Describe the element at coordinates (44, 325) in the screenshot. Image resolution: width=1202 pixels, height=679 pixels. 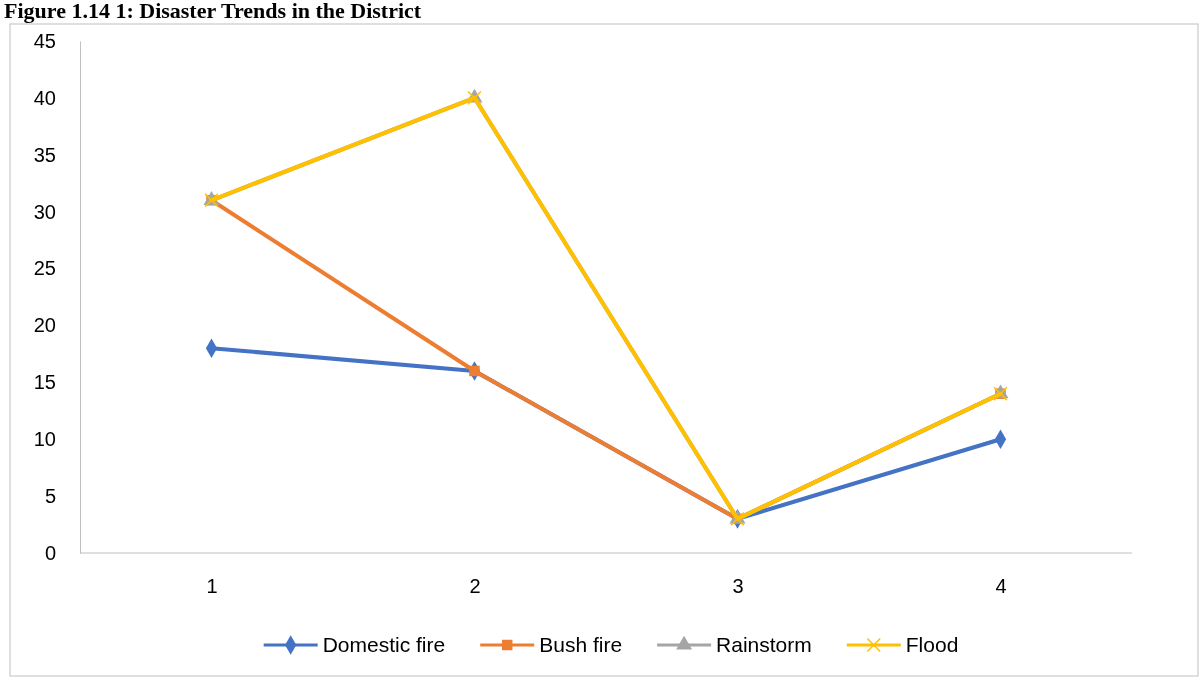
I see `y-tick-label: 20` at that location.